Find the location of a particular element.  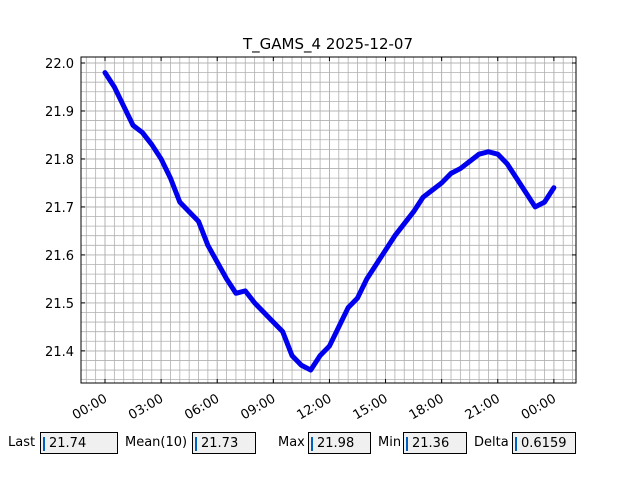

stat-label: Min is located at coordinates (390, 442).